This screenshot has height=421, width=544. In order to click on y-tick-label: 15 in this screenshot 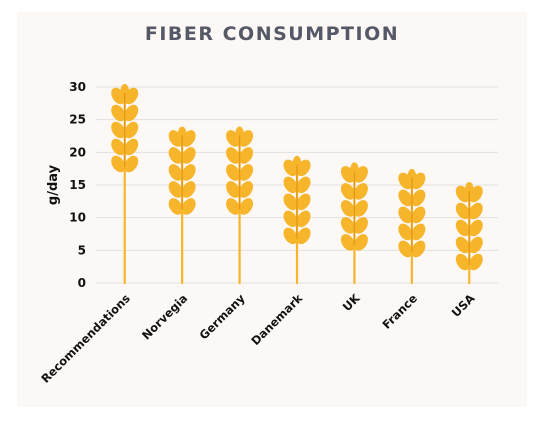, I will do `click(77, 185)`.